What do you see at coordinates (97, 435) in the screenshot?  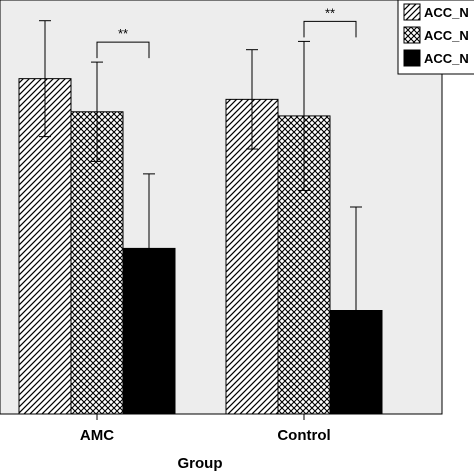 I see `x-tick-label-amc: AMC` at bounding box center [97, 435].